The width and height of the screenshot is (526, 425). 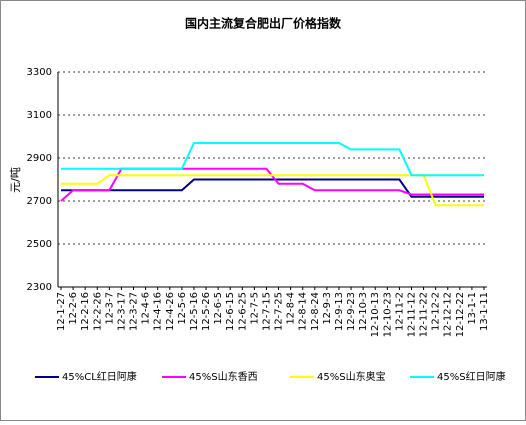 I want to click on x-tick-label: 12-5-6, so click(x=182, y=308).